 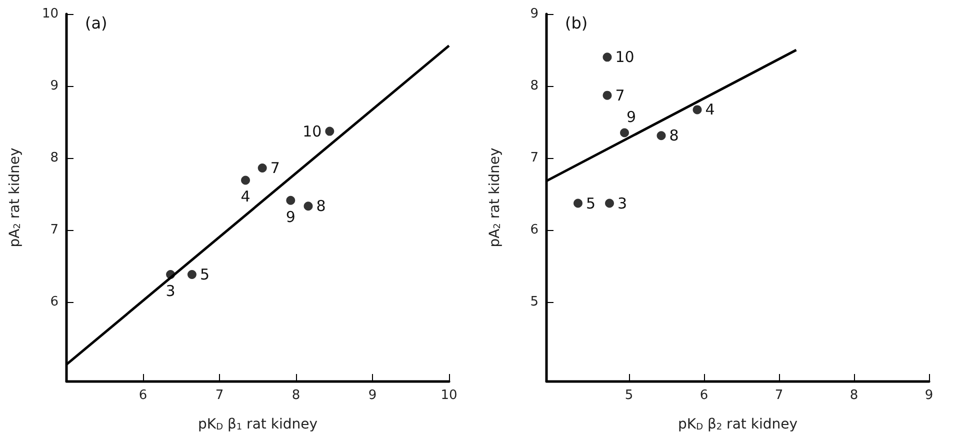 I want to click on x-tick-label: 10, so click(x=449, y=395).